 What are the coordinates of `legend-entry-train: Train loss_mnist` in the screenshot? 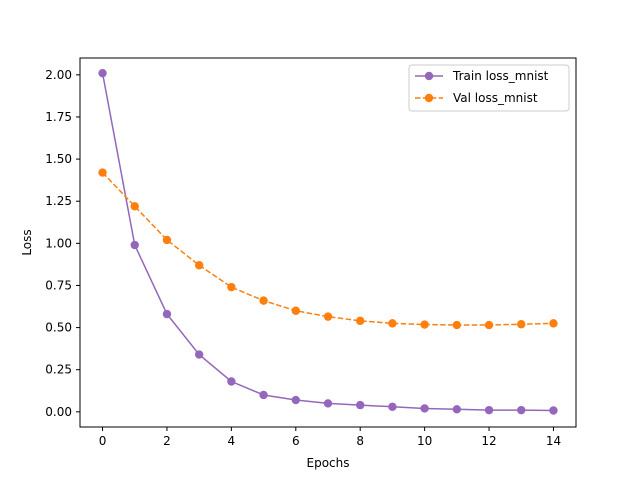 It's located at (482, 76).